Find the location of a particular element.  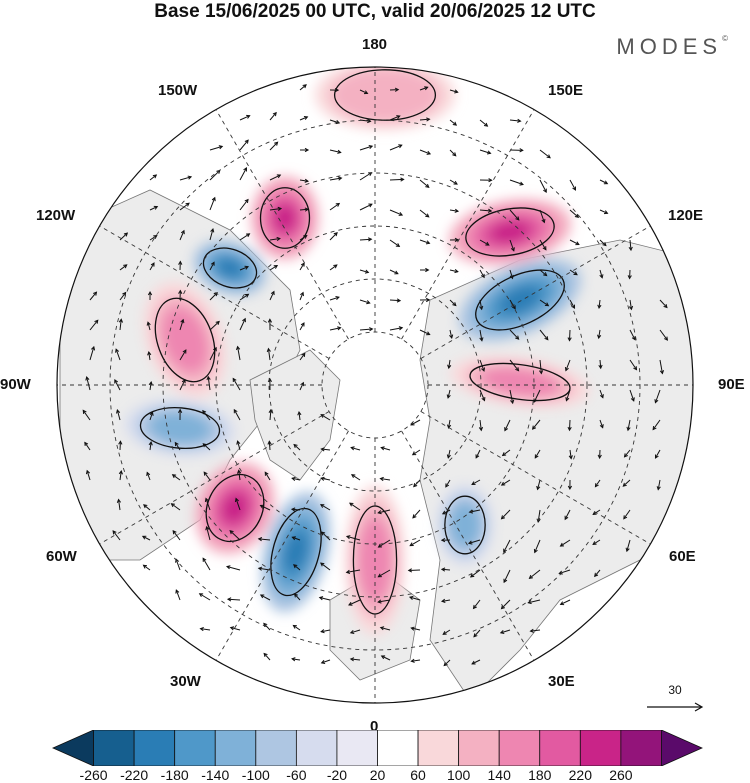

colorbar-tick-label: -60 is located at coordinates (296, 775).